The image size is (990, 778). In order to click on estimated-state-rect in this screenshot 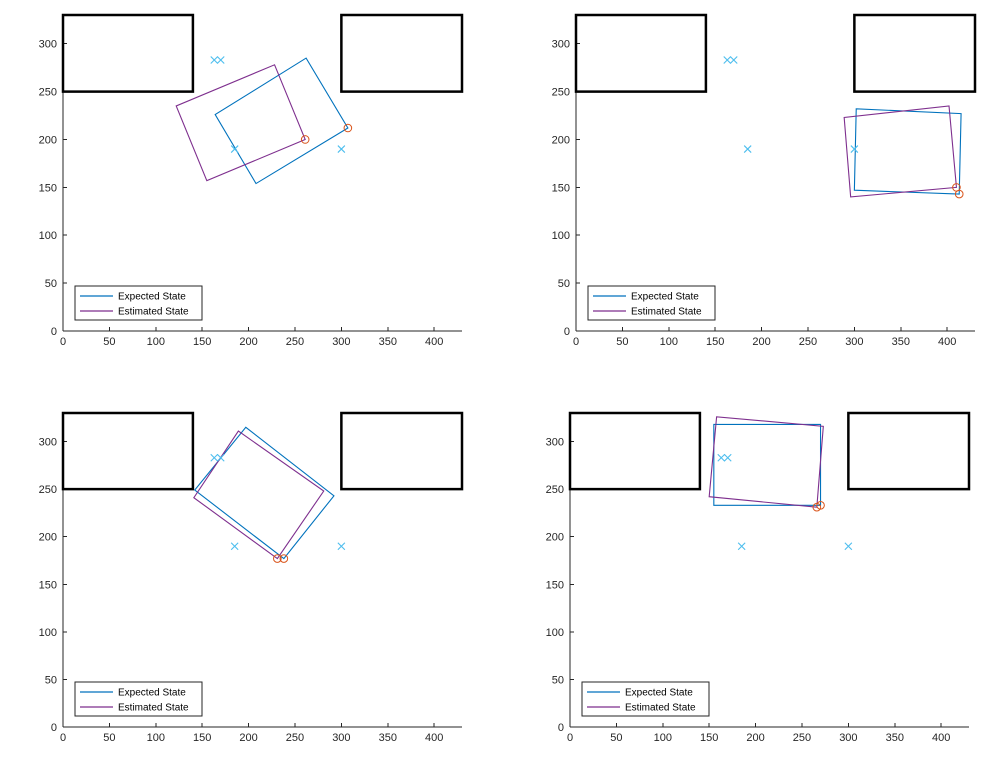, I will do `click(900, 151)`.